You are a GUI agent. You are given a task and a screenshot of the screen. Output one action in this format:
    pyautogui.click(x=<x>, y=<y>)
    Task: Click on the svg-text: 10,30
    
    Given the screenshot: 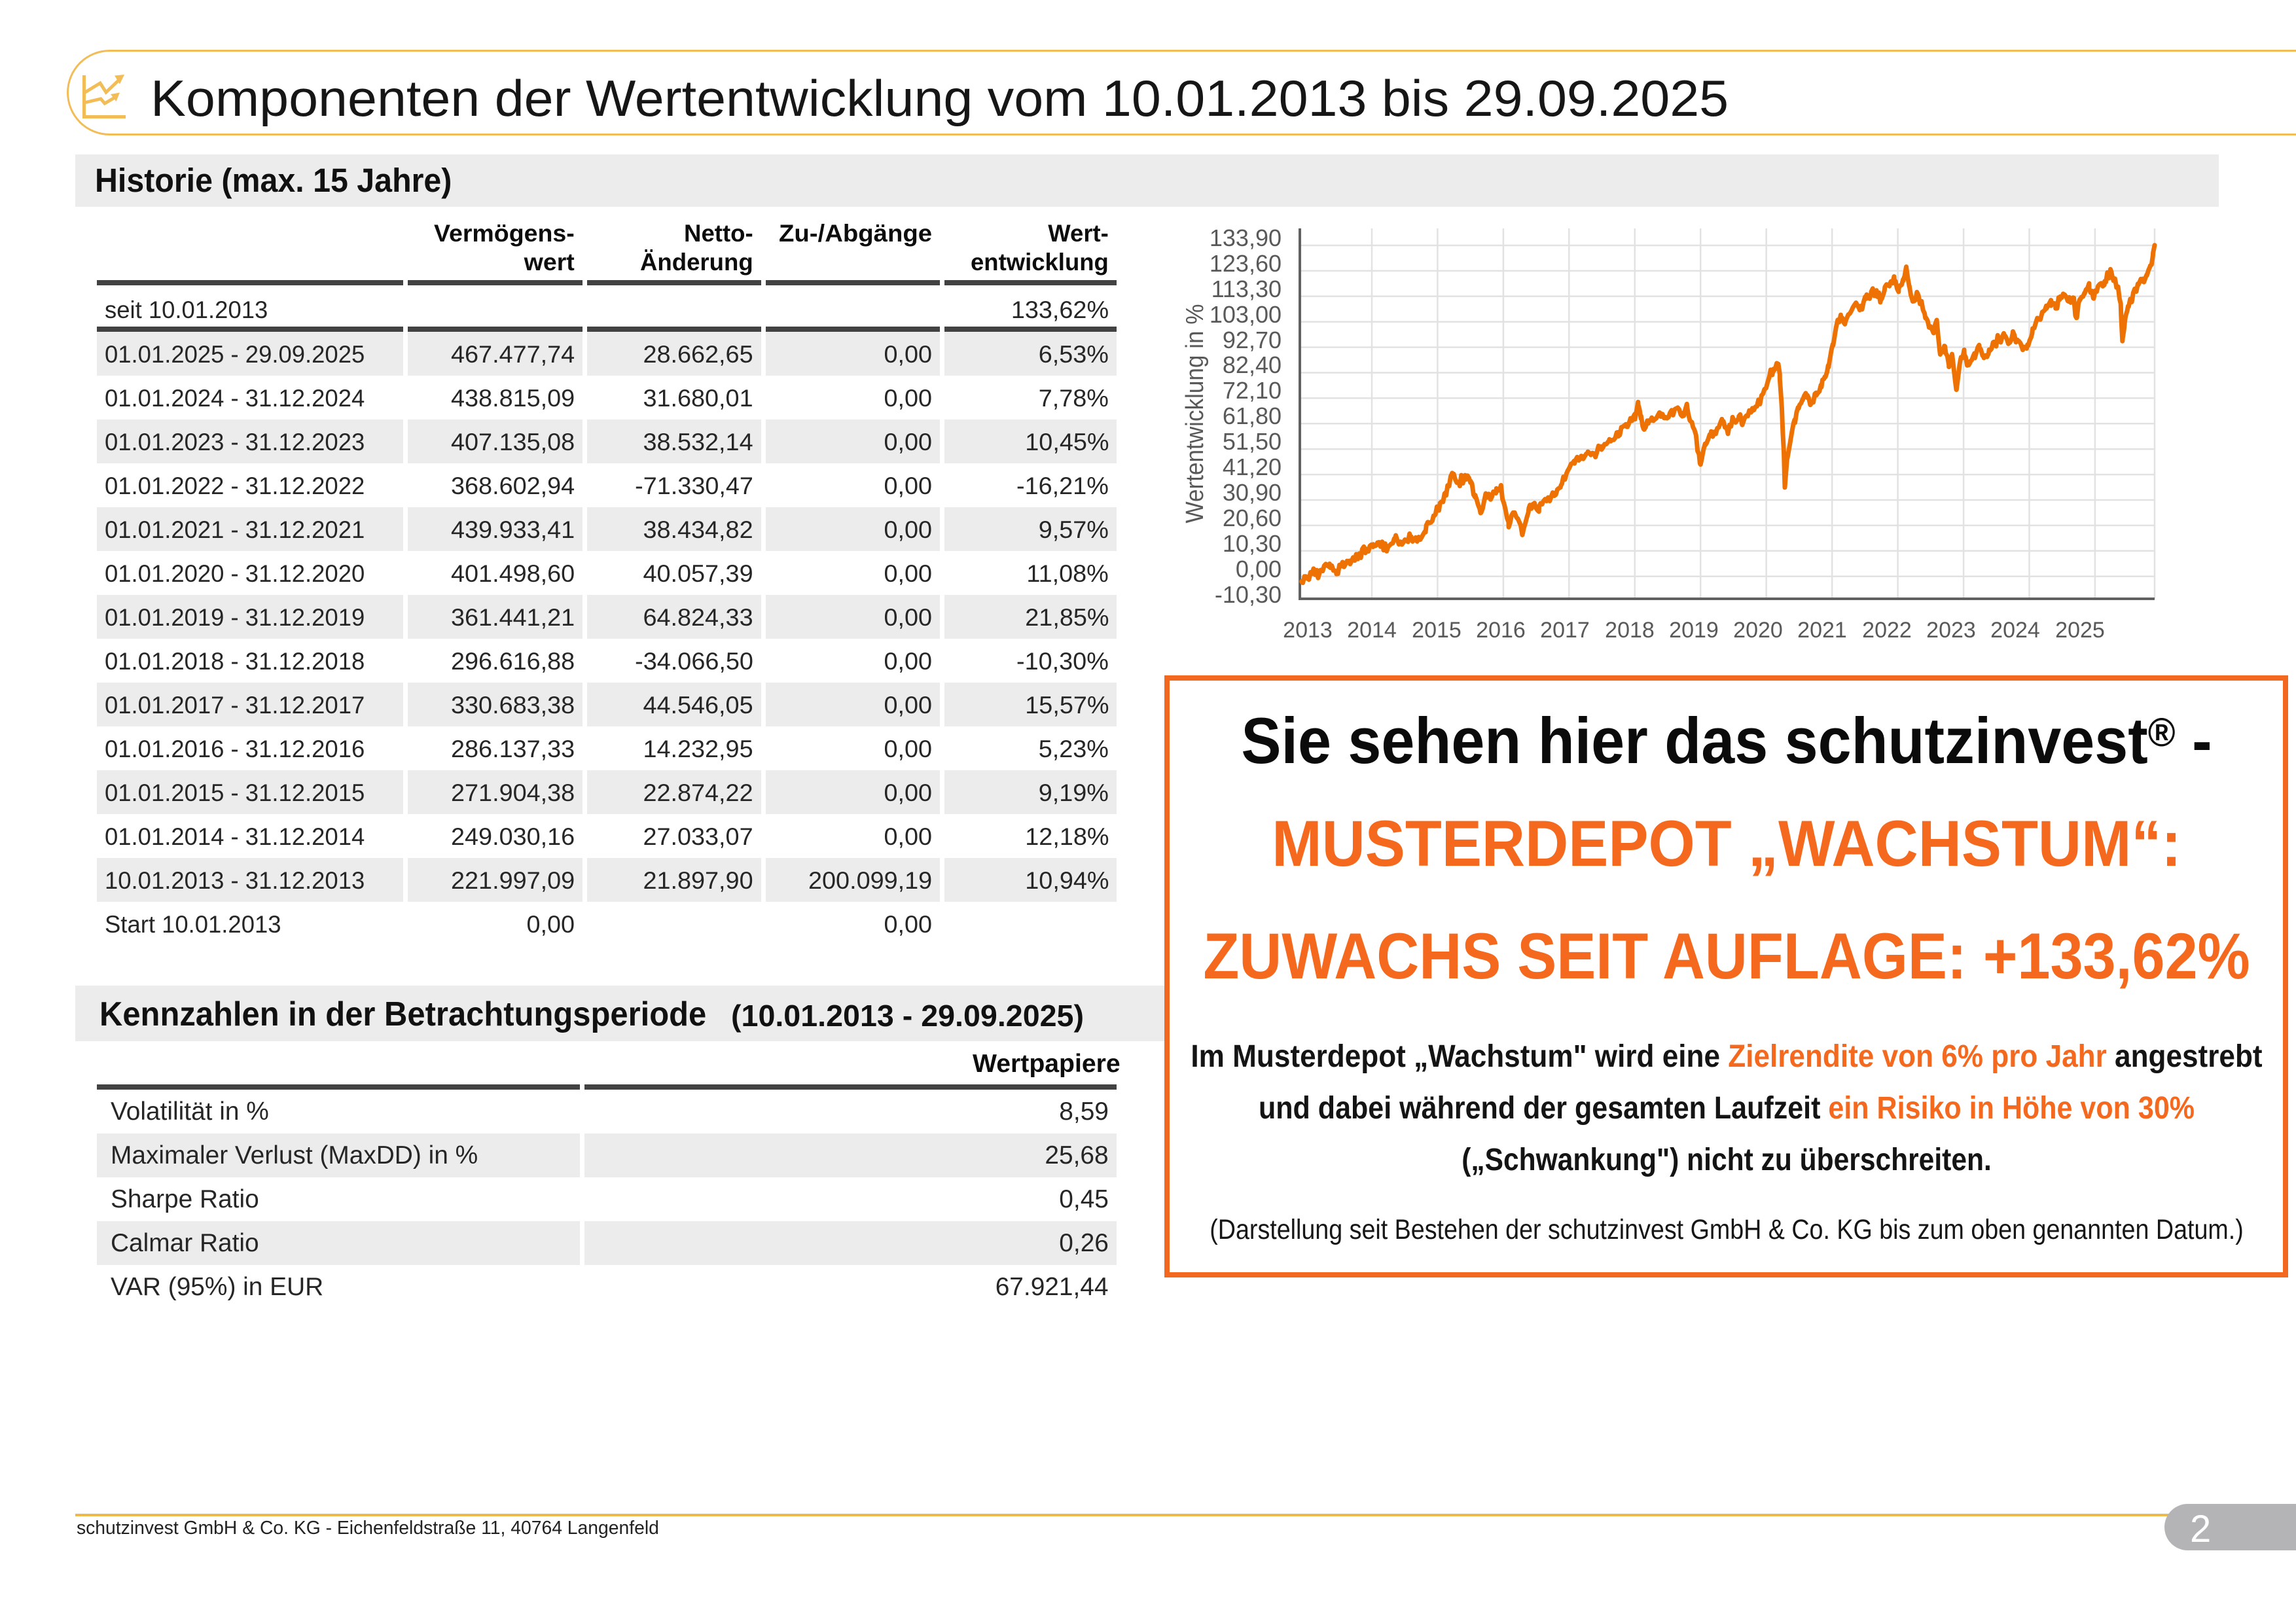 What is the action you would take?
    pyautogui.click(x=1252, y=543)
    